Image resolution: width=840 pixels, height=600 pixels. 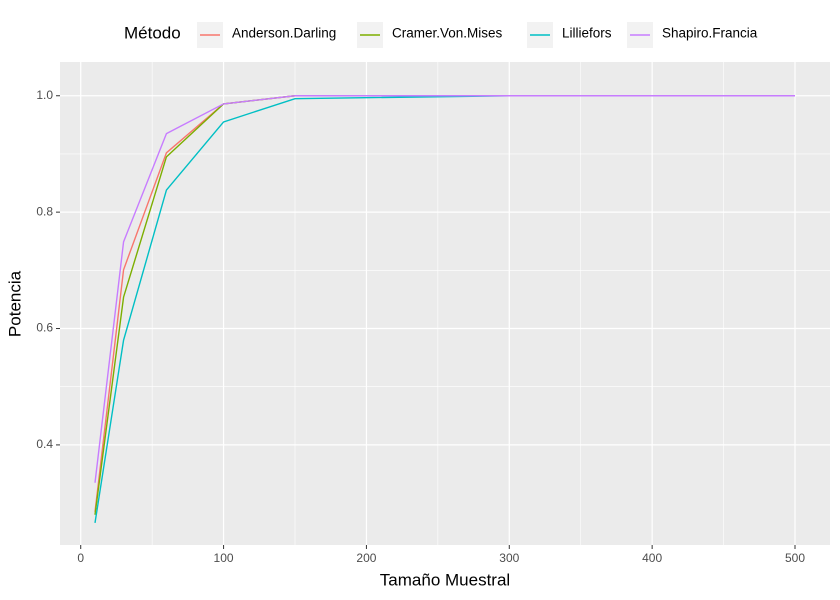 I want to click on x-tick-label: 100, so click(x=224, y=558).